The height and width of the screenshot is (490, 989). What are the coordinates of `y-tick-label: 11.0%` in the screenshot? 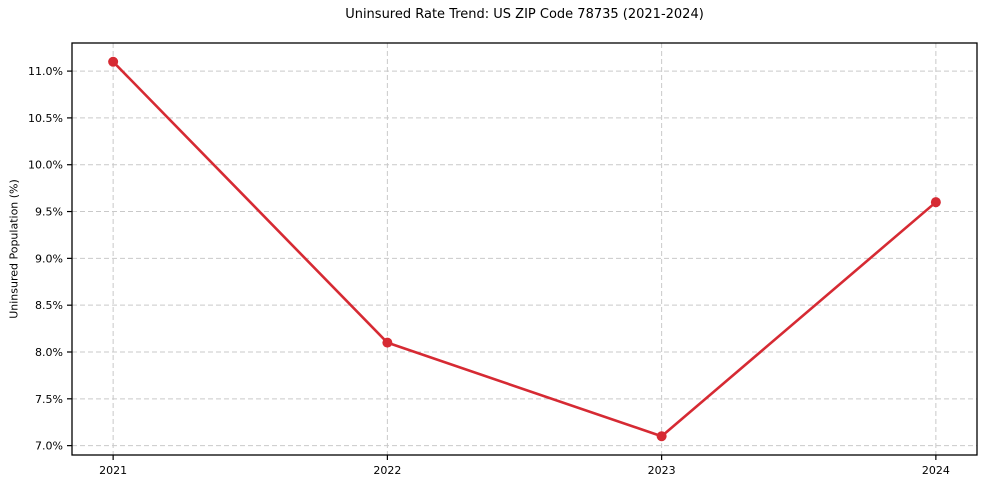 It's located at (45, 71).